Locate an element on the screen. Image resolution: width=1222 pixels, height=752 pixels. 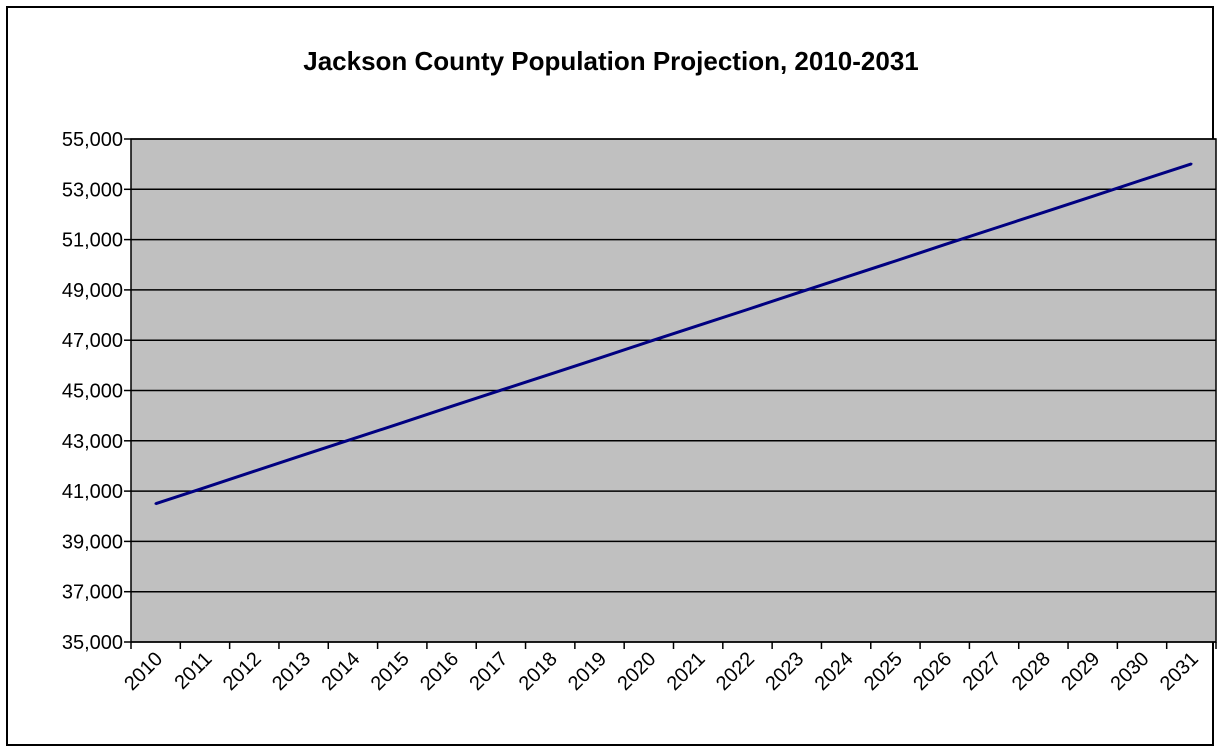
y-tick-label: 55,000 is located at coordinates (92, 140).